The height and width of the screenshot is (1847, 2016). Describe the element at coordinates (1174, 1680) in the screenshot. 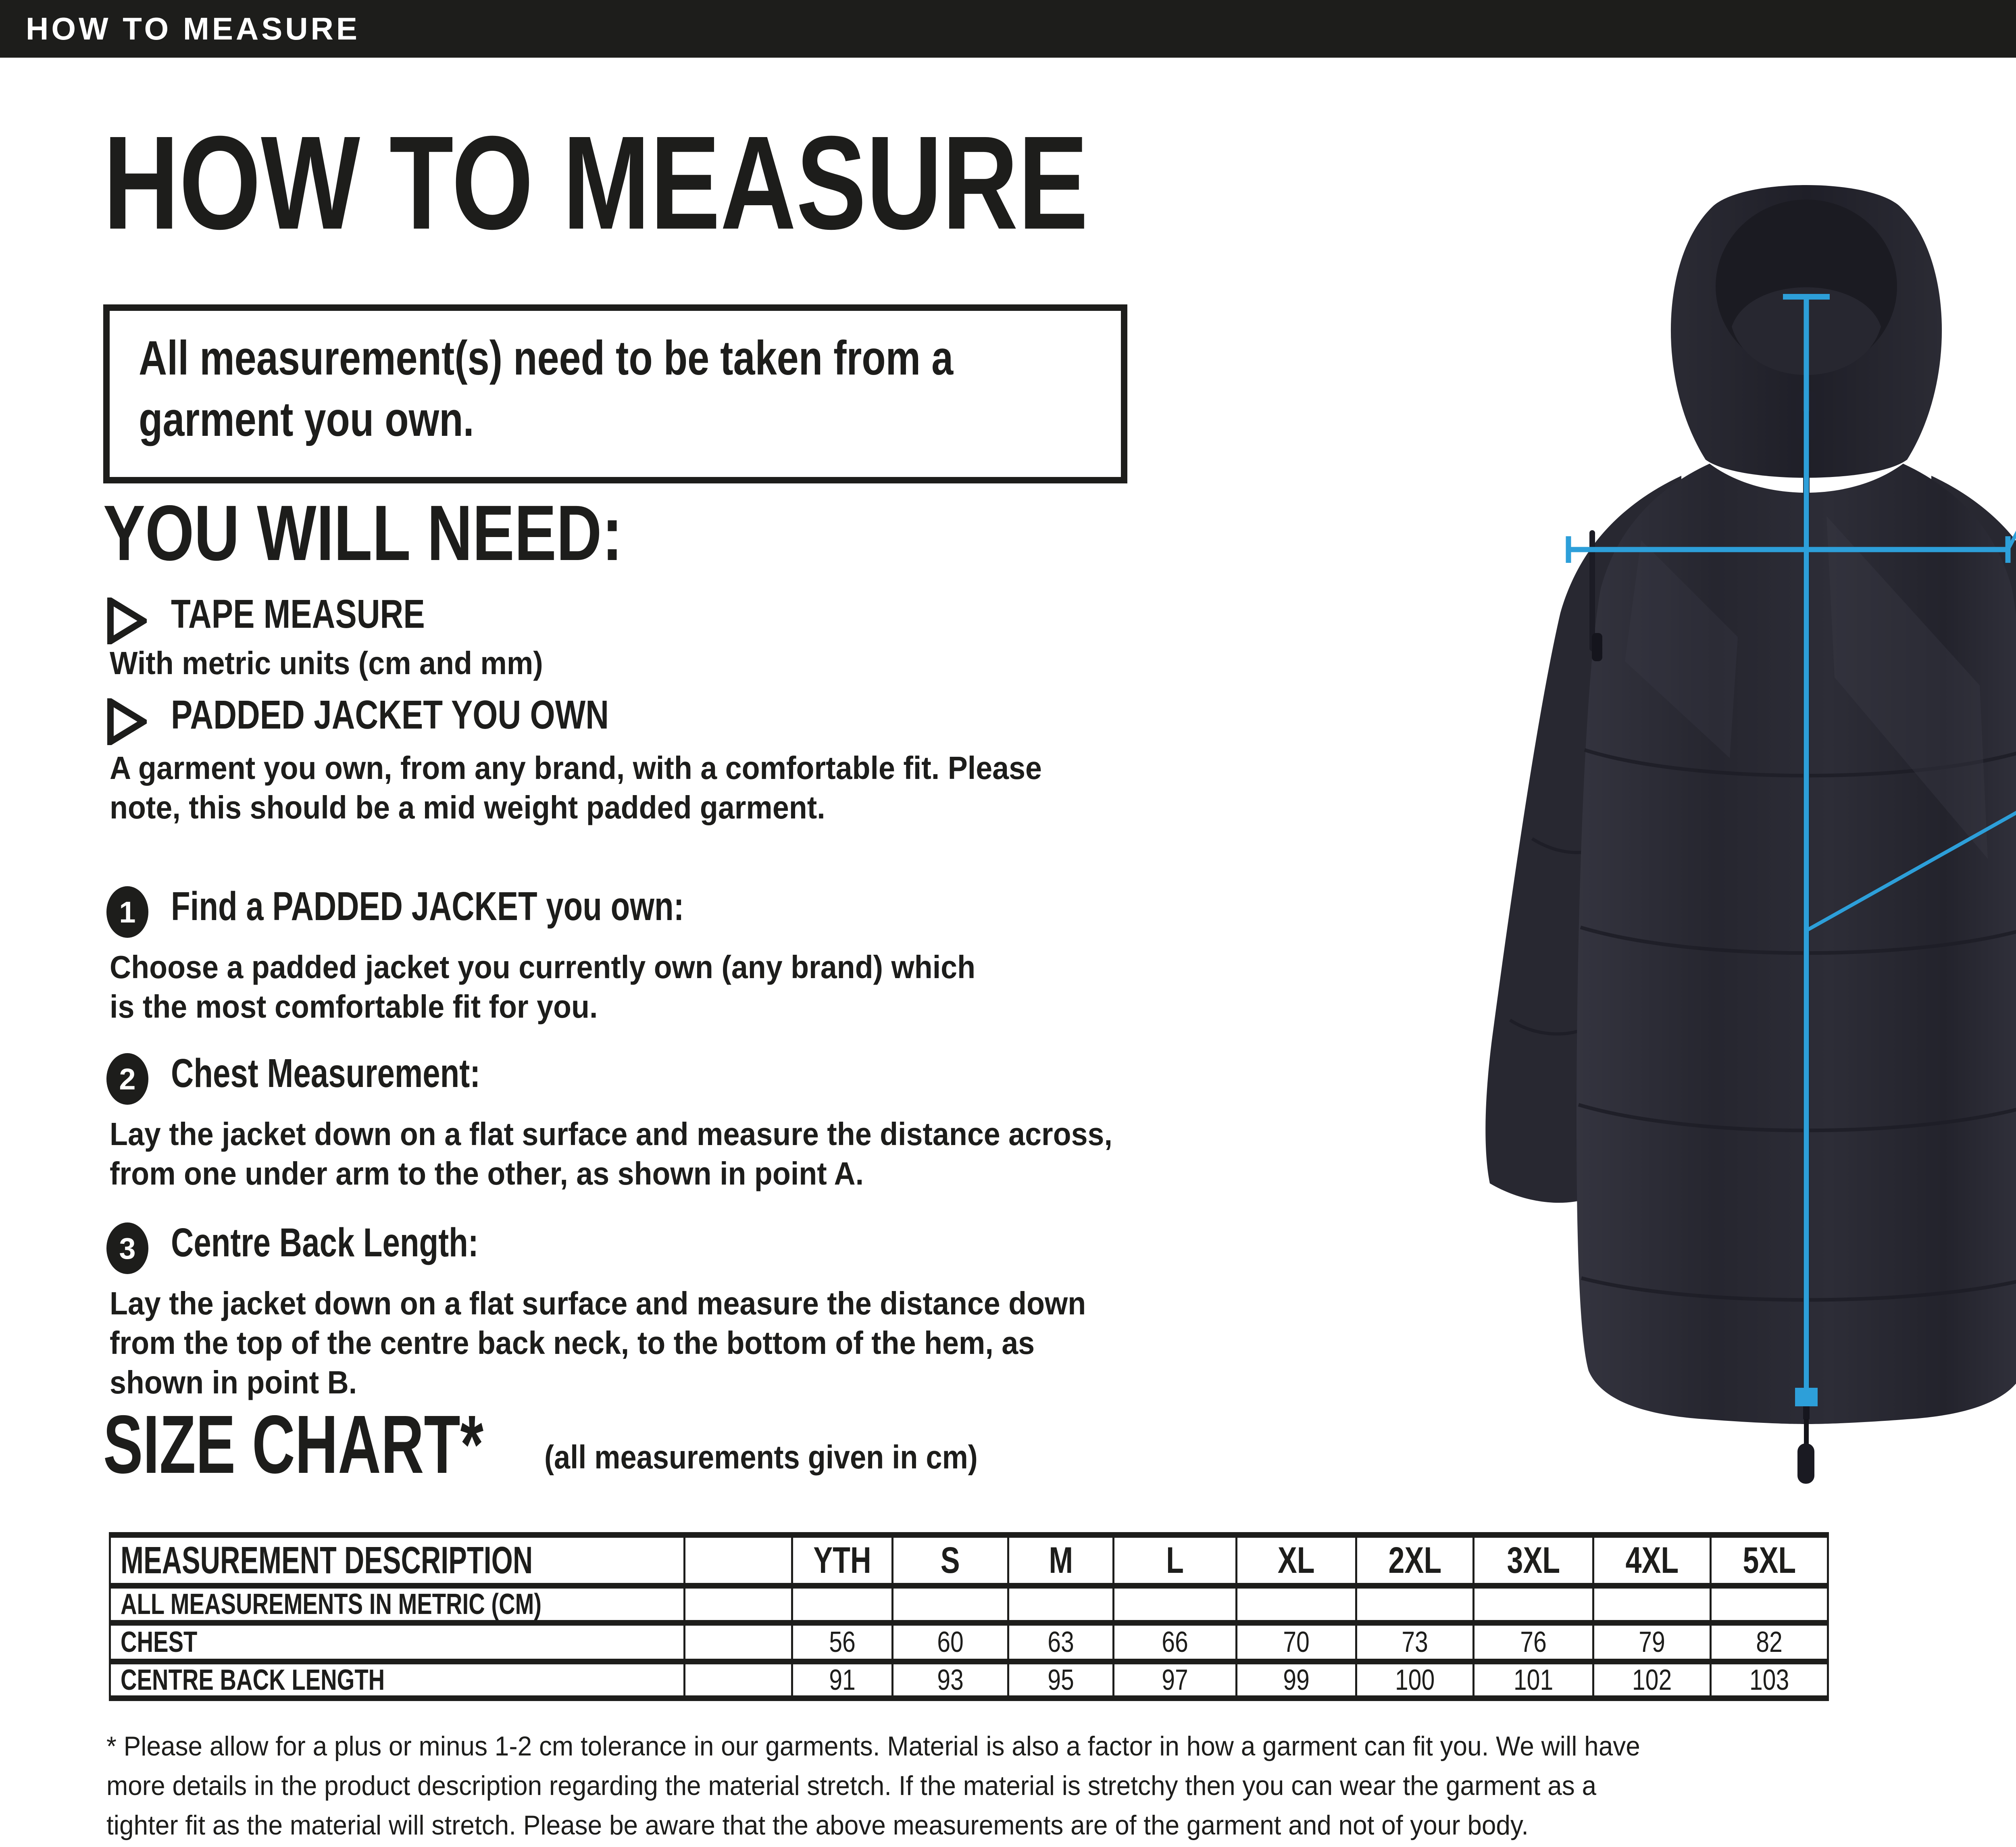

I see `cbl-value-l: 97` at that location.